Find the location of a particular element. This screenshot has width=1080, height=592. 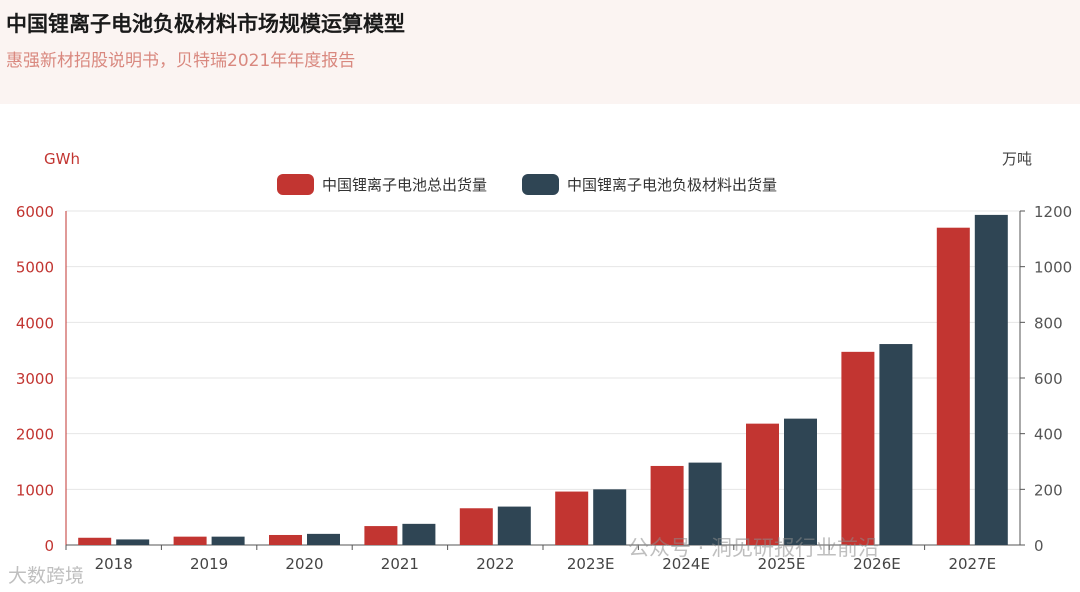

x-tick-label: 2024E is located at coordinates (686, 564).